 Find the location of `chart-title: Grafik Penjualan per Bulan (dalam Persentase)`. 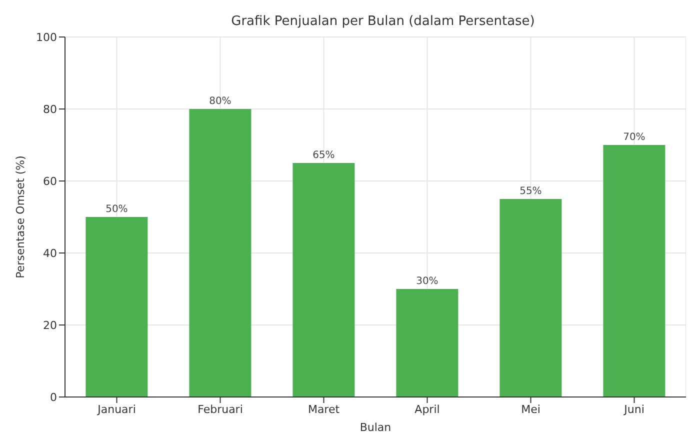

chart-title: Grafik Penjualan per Bulan (dalam Persentase) is located at coordinates (383, 21).